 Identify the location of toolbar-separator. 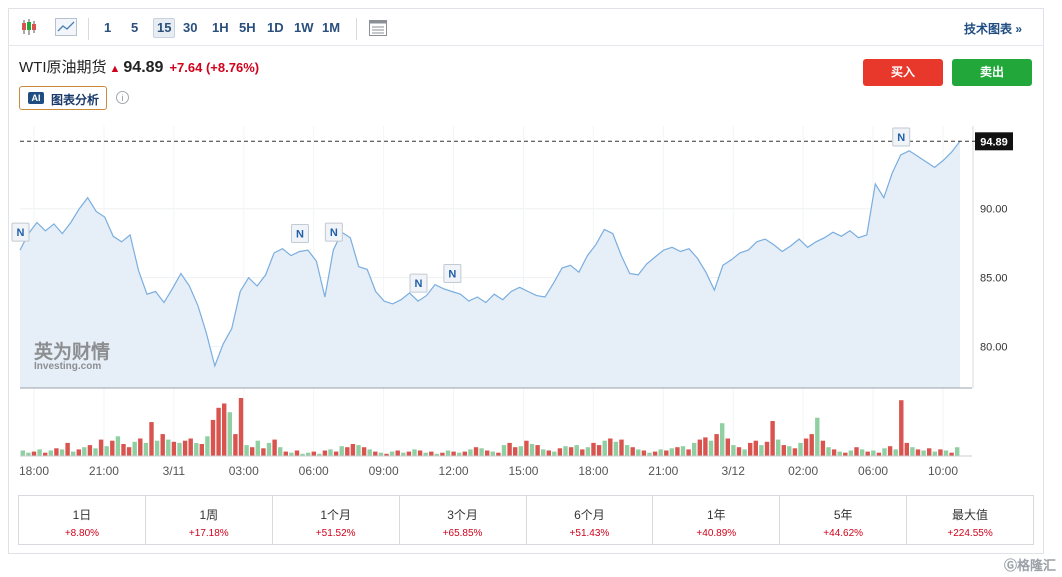
(88, 29).